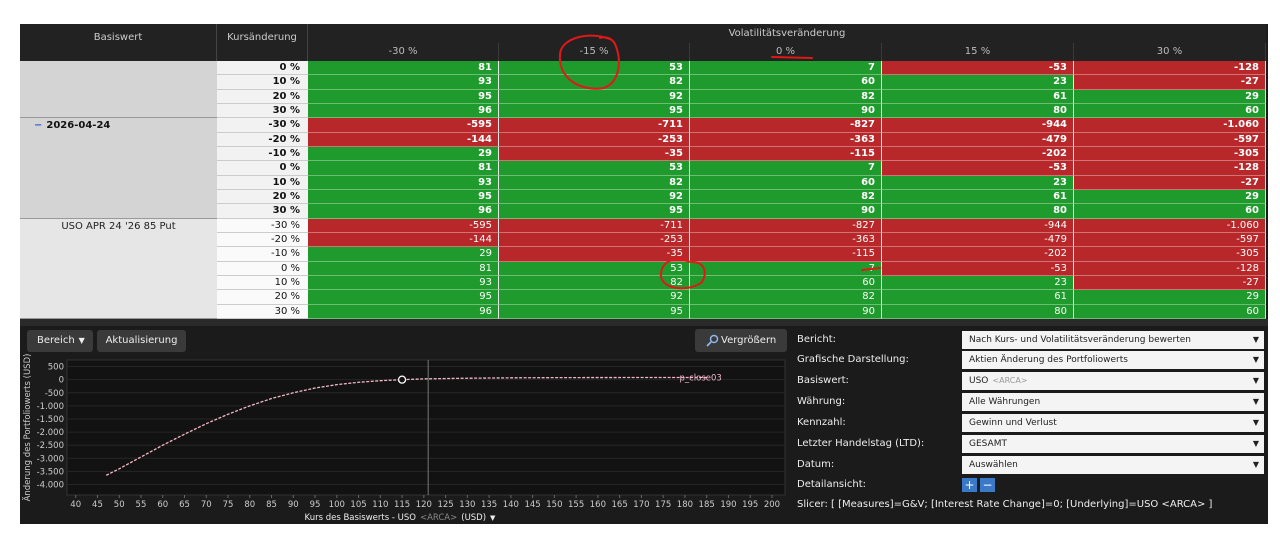 The height and width of the screenshot is (547, 1280). What do you see at coordinates (786, 125) in the screenshot?
I see `value-cell: -827` at bounding box center [786, 125].